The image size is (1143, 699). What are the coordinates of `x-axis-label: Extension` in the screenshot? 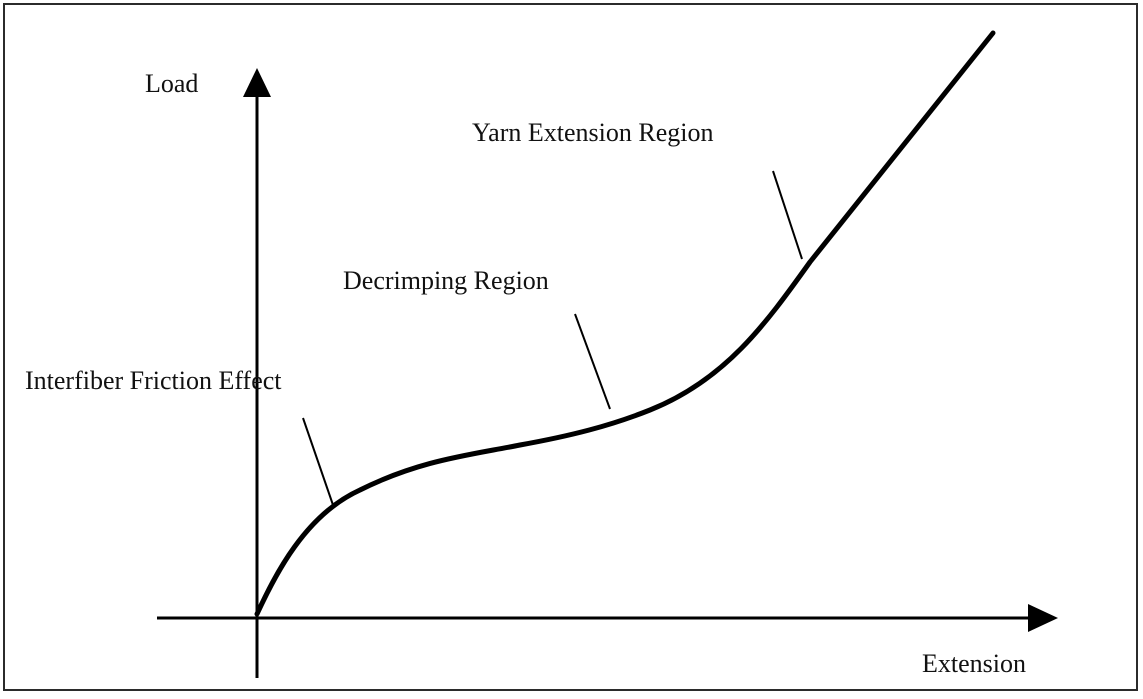 It's located at (974, 663).